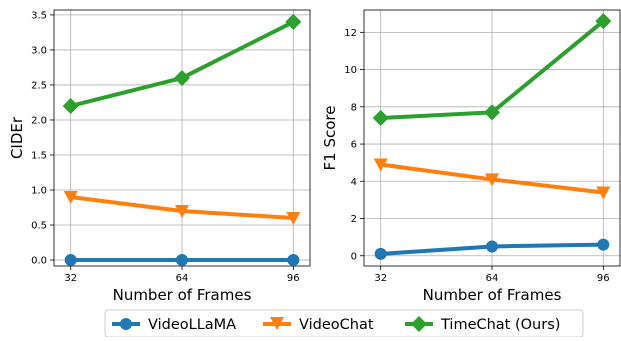 Image resolution: width=621 pixels, height=341 pixels. What do you see at coordinates (354, 219) in the screenshot?
I see `y-tick-label: 2` at bounding box center [354, 219].